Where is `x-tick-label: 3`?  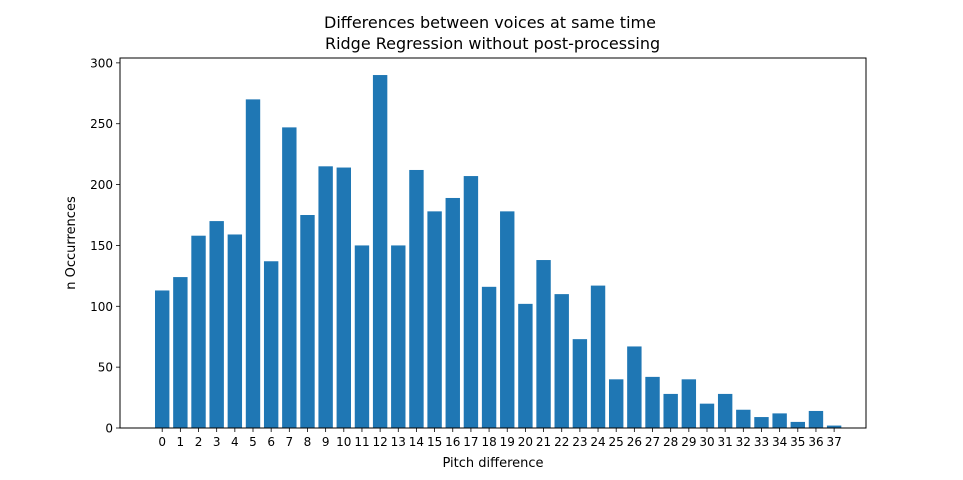 x-tick-label: 3 is located at coordinates (217, 442).